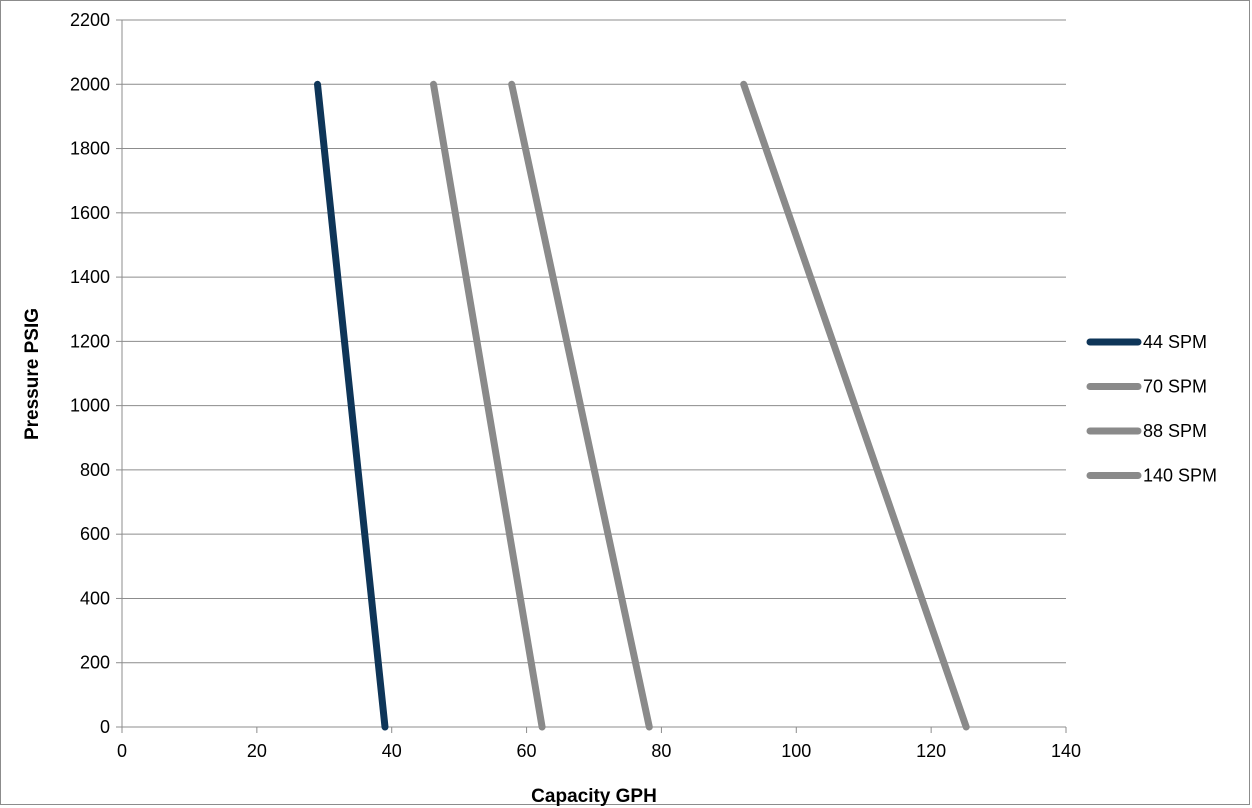  Describe the element at coordinates (1175, 387) in the screenshot. I see `legend-label: 70 SPM` at that location.